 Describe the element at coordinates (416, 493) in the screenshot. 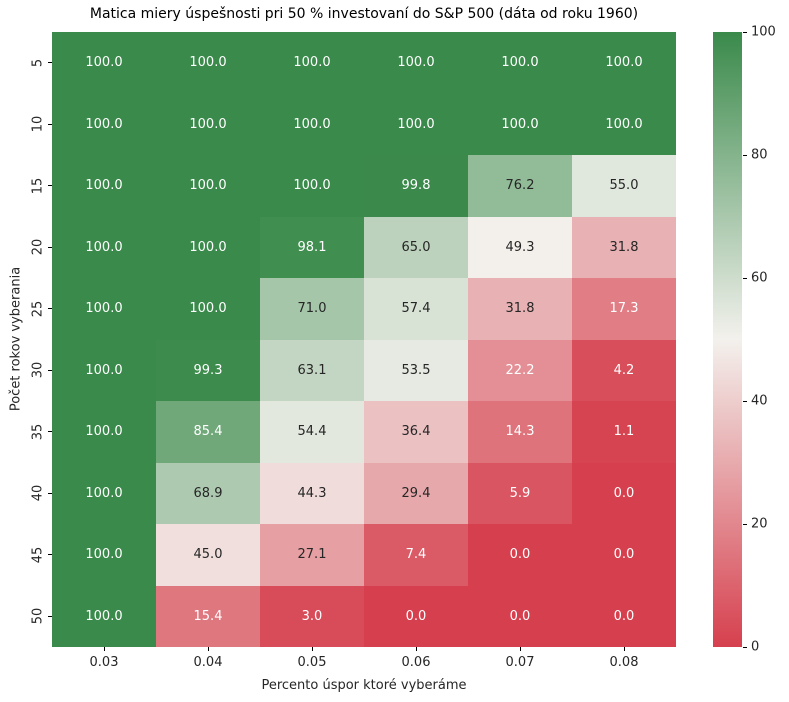

I see `heatmap-cell: 29.4` at that location.